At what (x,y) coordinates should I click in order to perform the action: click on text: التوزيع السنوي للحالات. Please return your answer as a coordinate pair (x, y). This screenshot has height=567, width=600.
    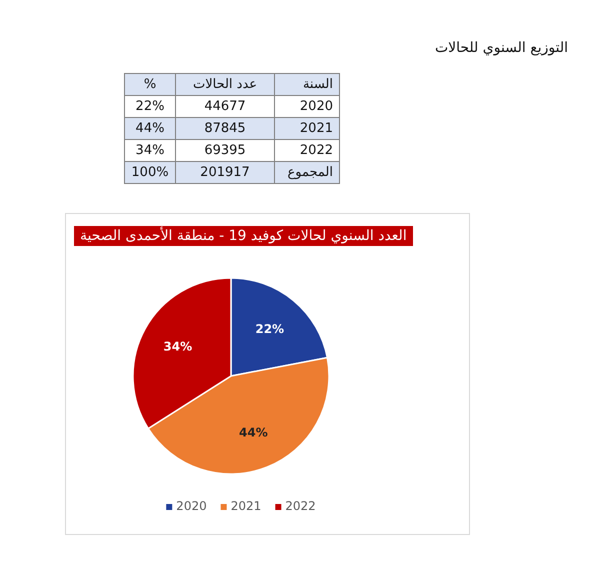
    Looking at the image, I should click on (501, 48).